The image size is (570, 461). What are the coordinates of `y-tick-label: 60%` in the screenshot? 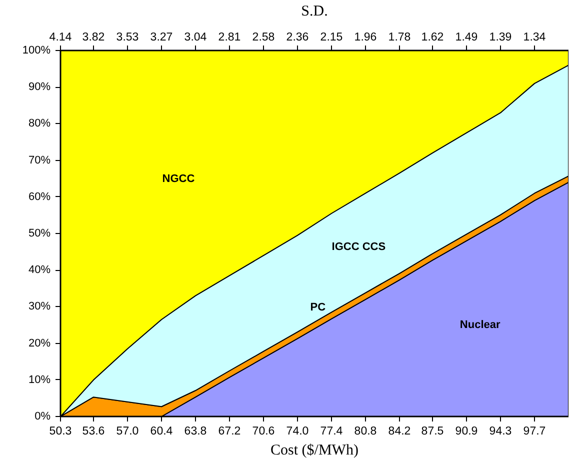 It's located at (39, 196).